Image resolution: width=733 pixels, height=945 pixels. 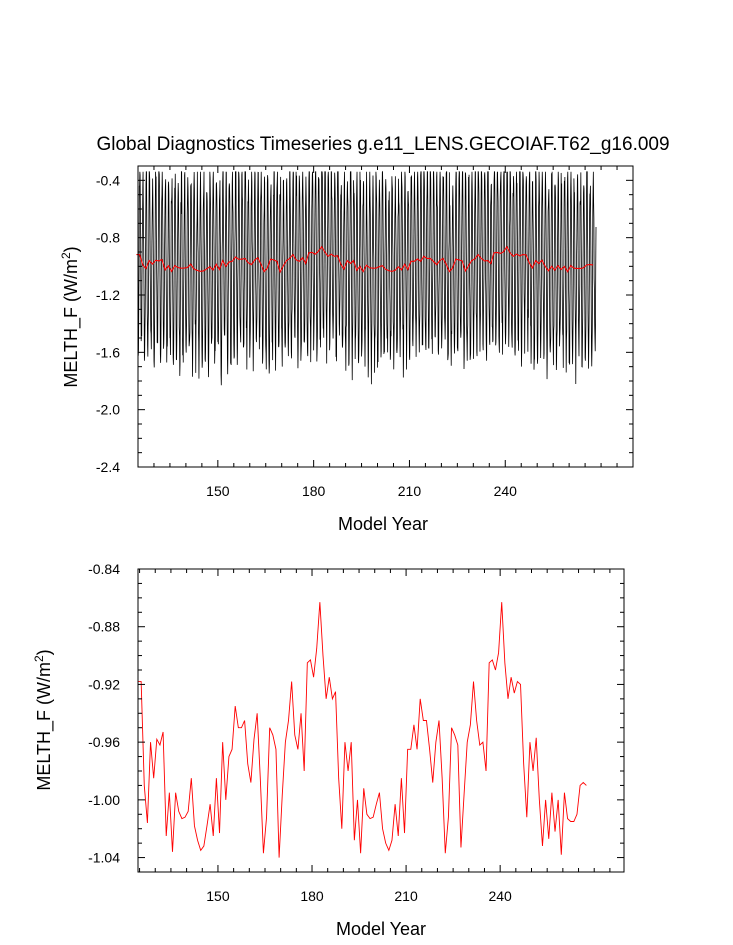 What do you see at coordinates (410, 491) in the screenshot?
I see `top-x-tick-label: 210` at bounding box center [410, 491].